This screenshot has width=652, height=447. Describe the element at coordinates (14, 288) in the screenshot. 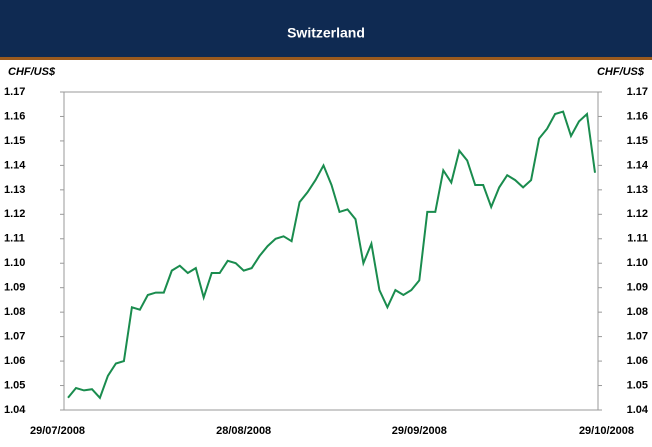

I see `y-tick-label: 1.09` at that location.